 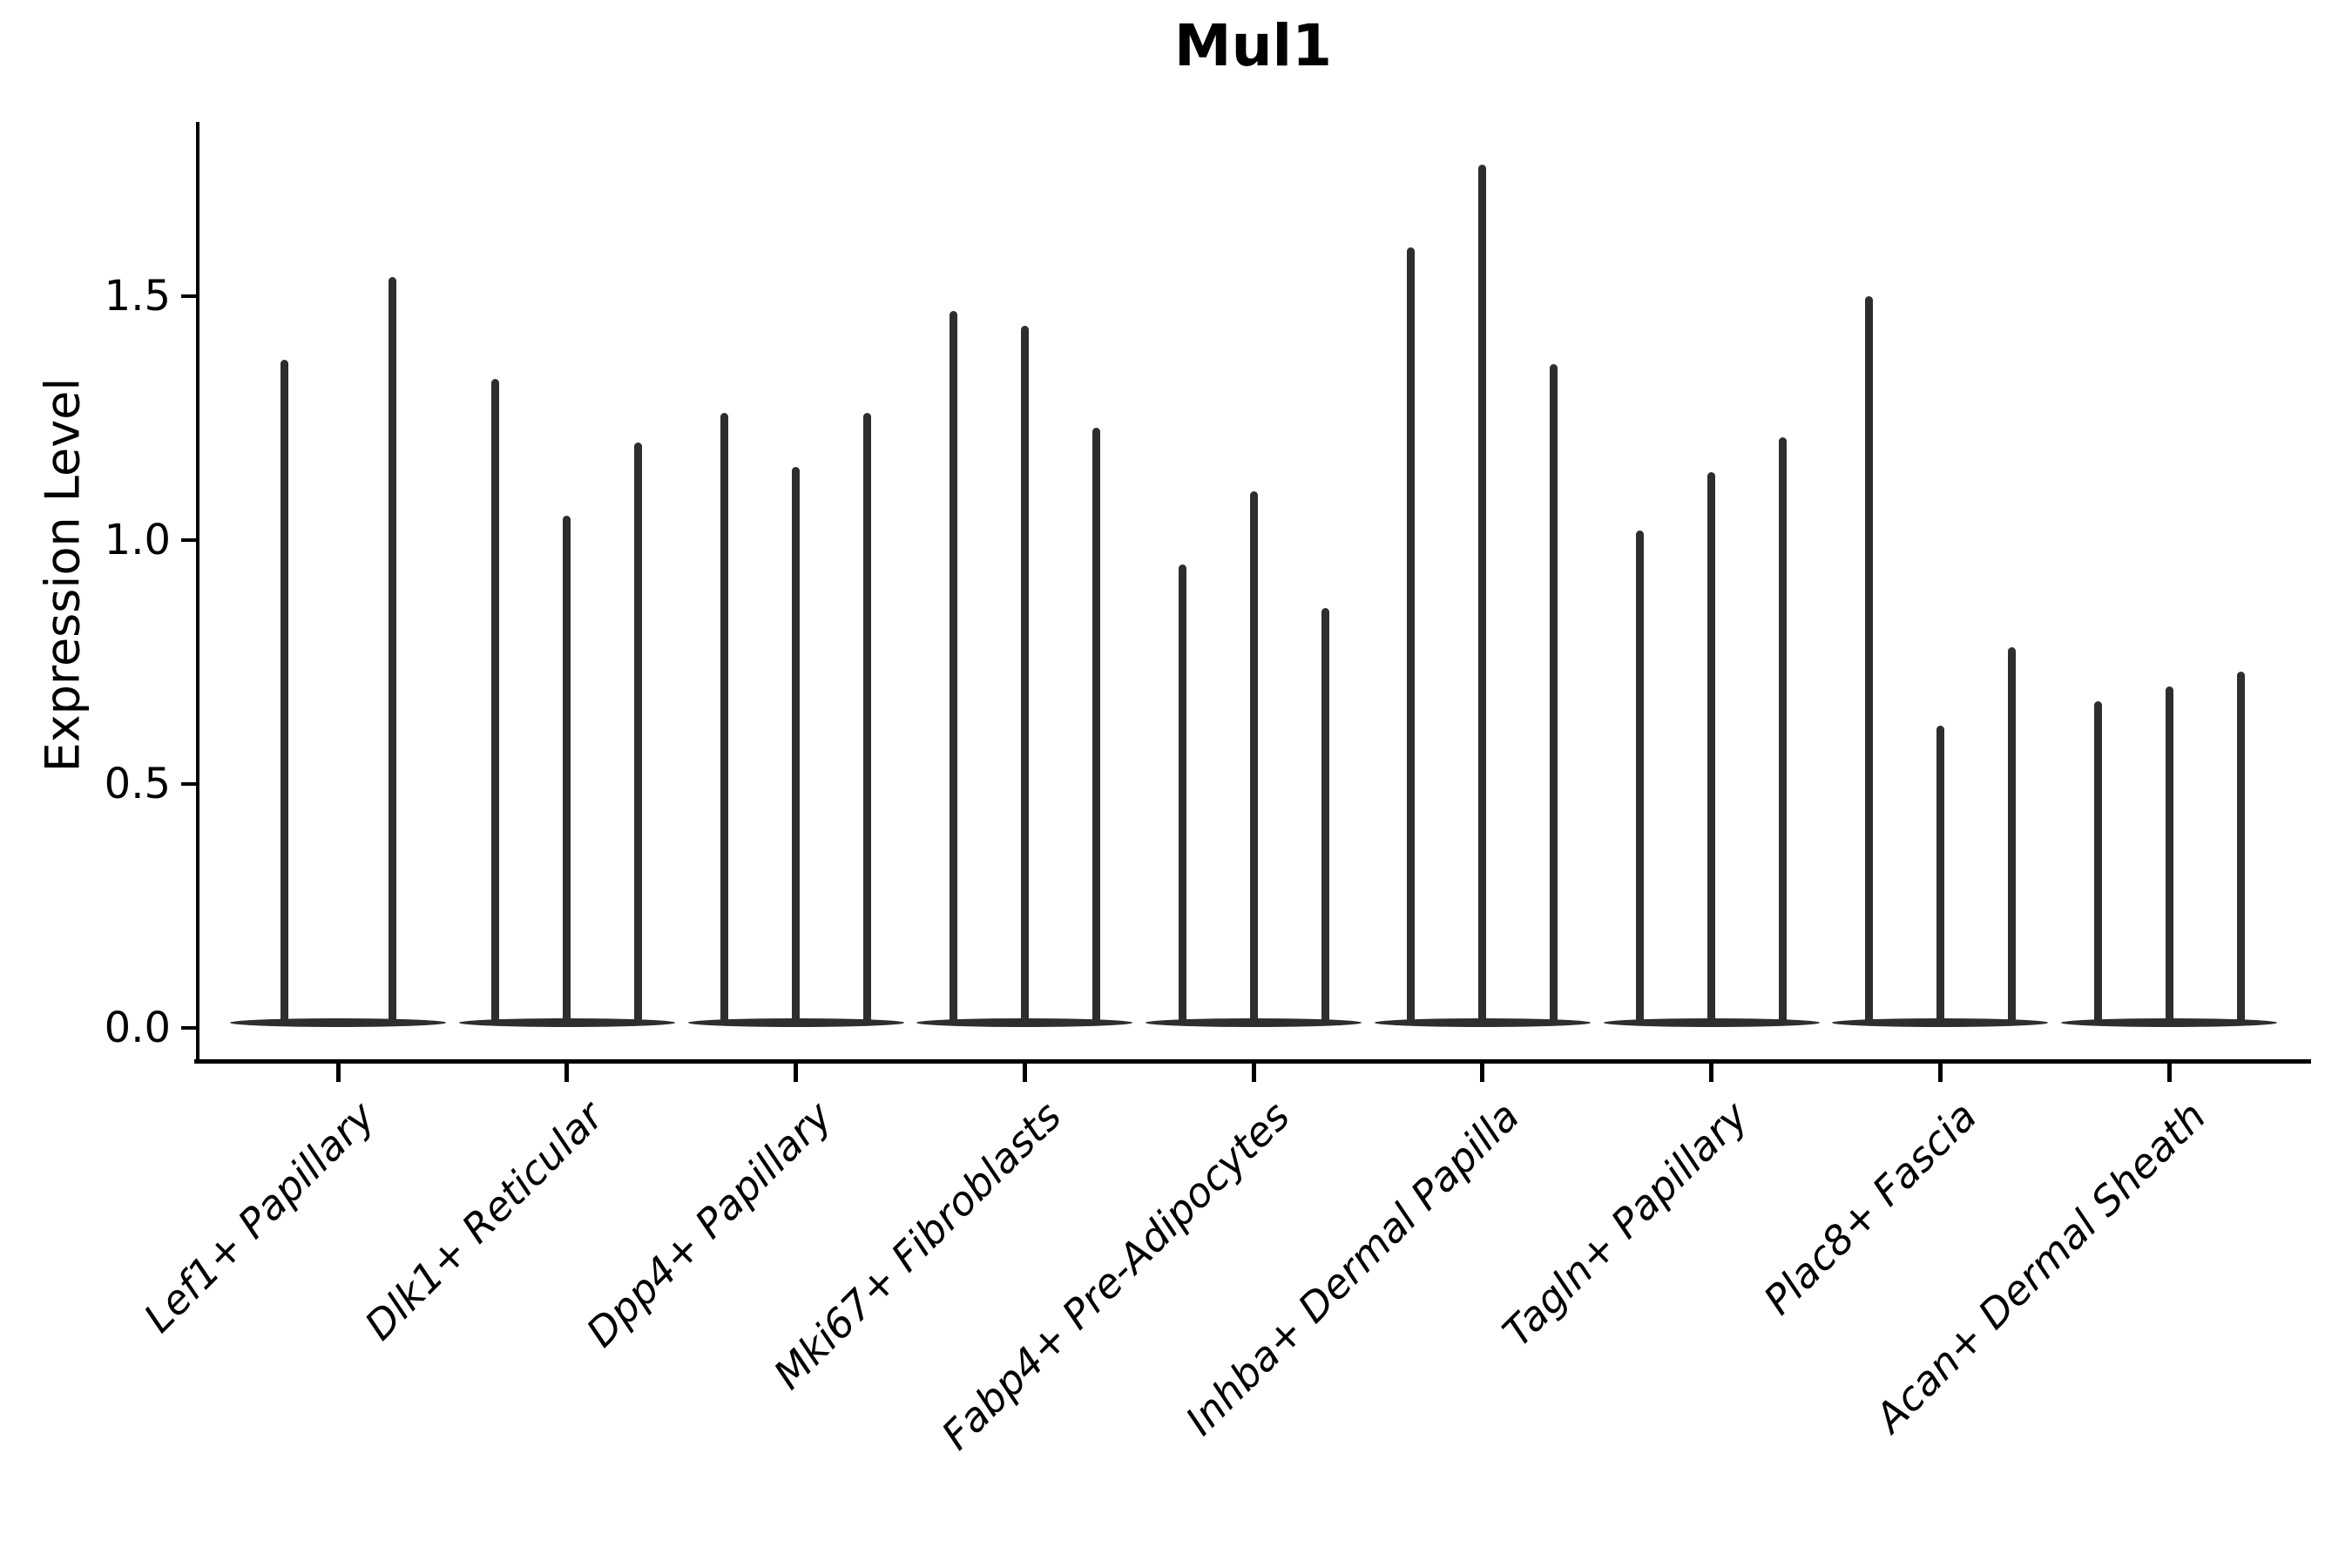 I want to click on x-category-label: Dpp4+ Papillary, so click(x=709, y=1224).